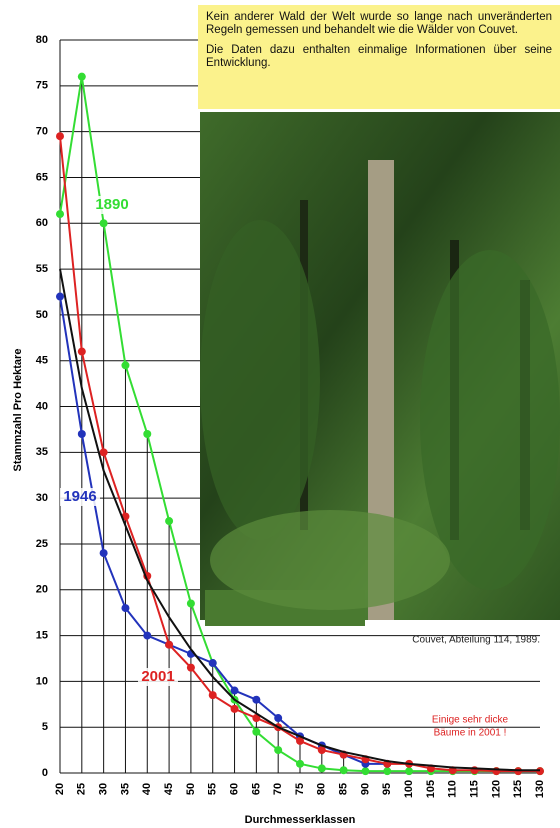  I want to click on x-tick-label: 75, so click(300, 789).